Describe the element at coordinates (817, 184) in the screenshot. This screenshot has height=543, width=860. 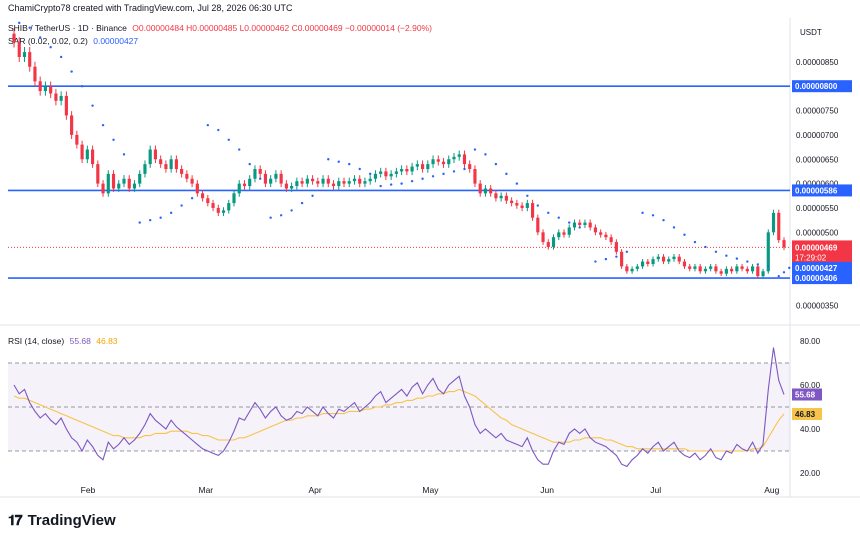
I see `price-tick-label: 0.00000600` at that location.